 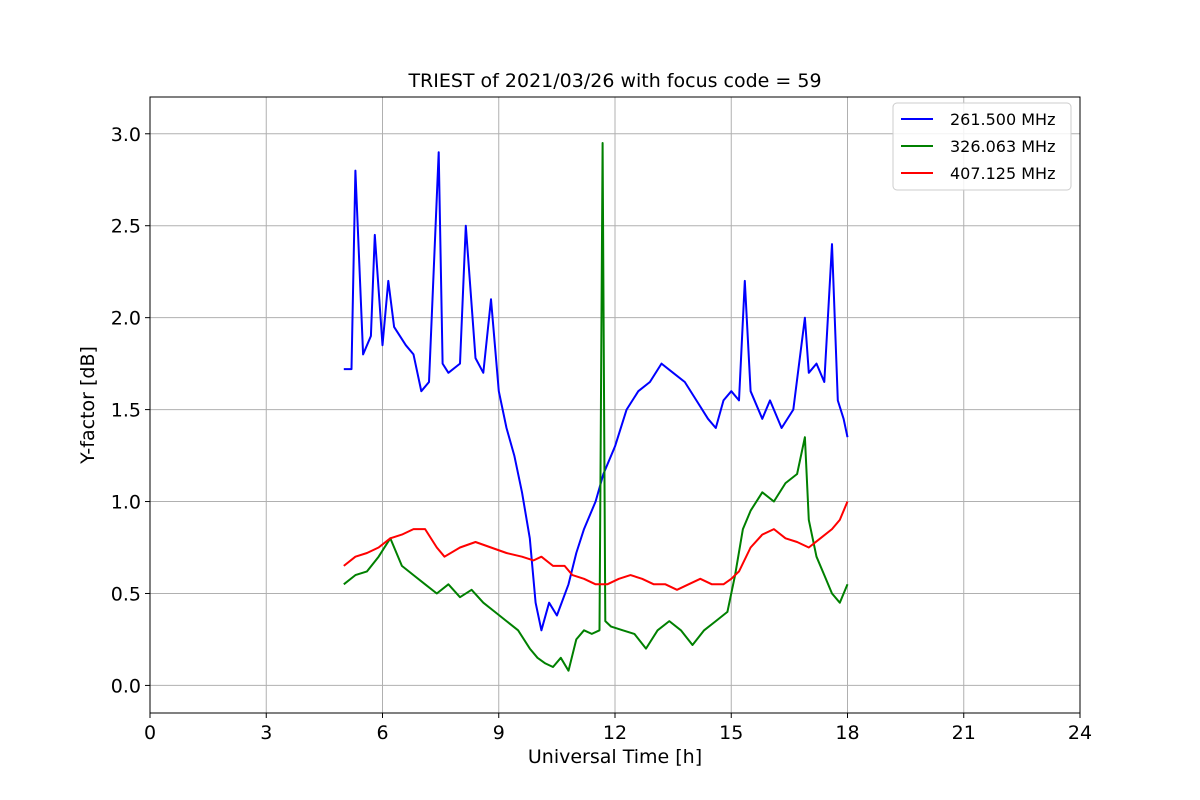 I want to click on legend: 261.500 MHz 326.063 MHz 407.125 MHz, so click(x=982, y=146).